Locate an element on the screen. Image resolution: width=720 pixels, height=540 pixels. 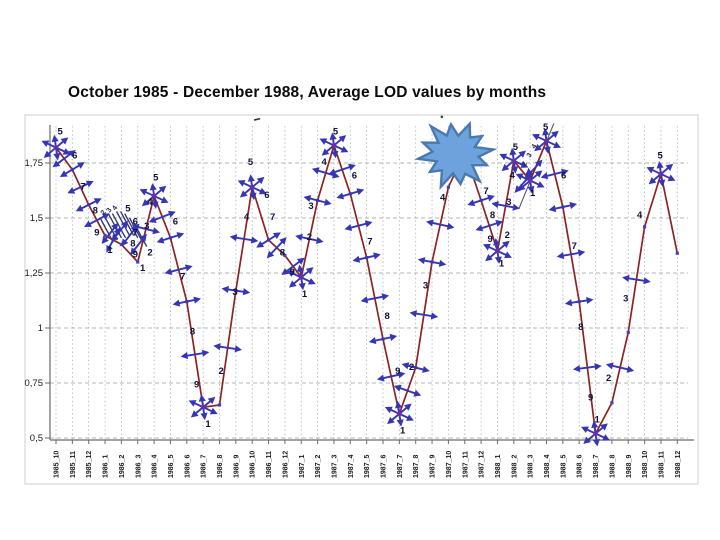
digit-label: 6 is located at coordinates (175, 222).